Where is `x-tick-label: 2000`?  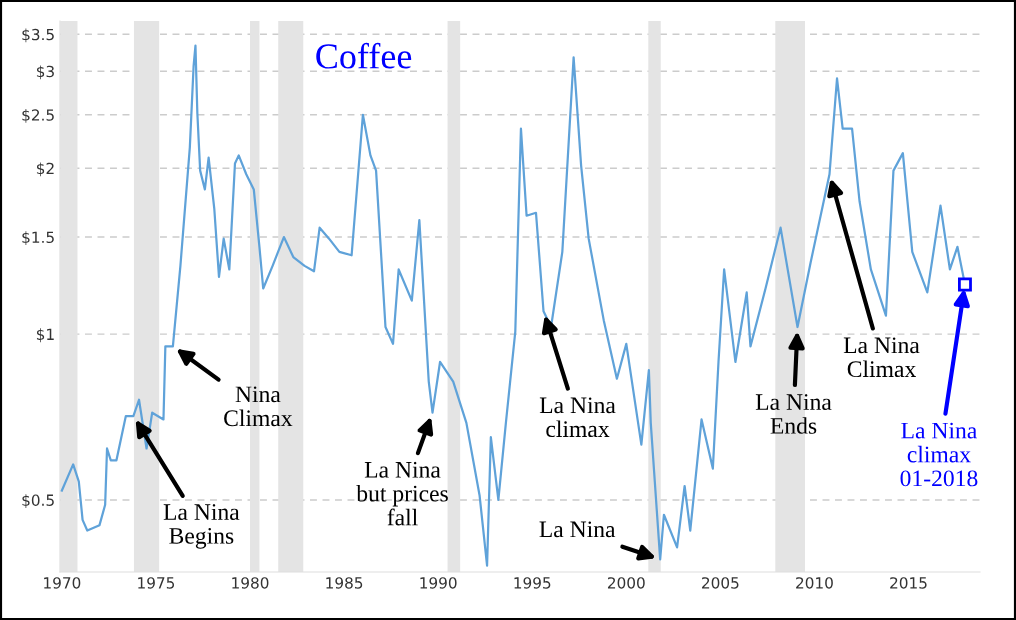 x-tick-label: 2000 is located at coordinates (626, 583).